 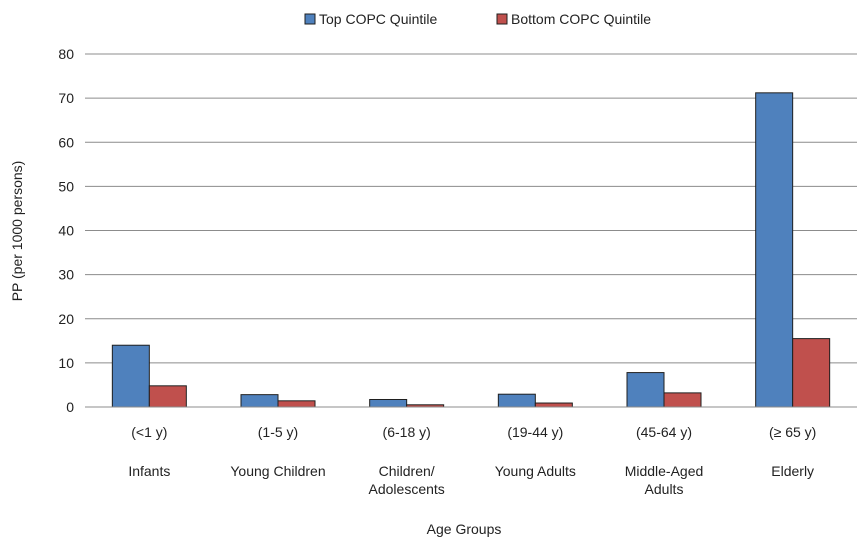 I want to click on y-tick-label: 40, so click(x=66, y=231).